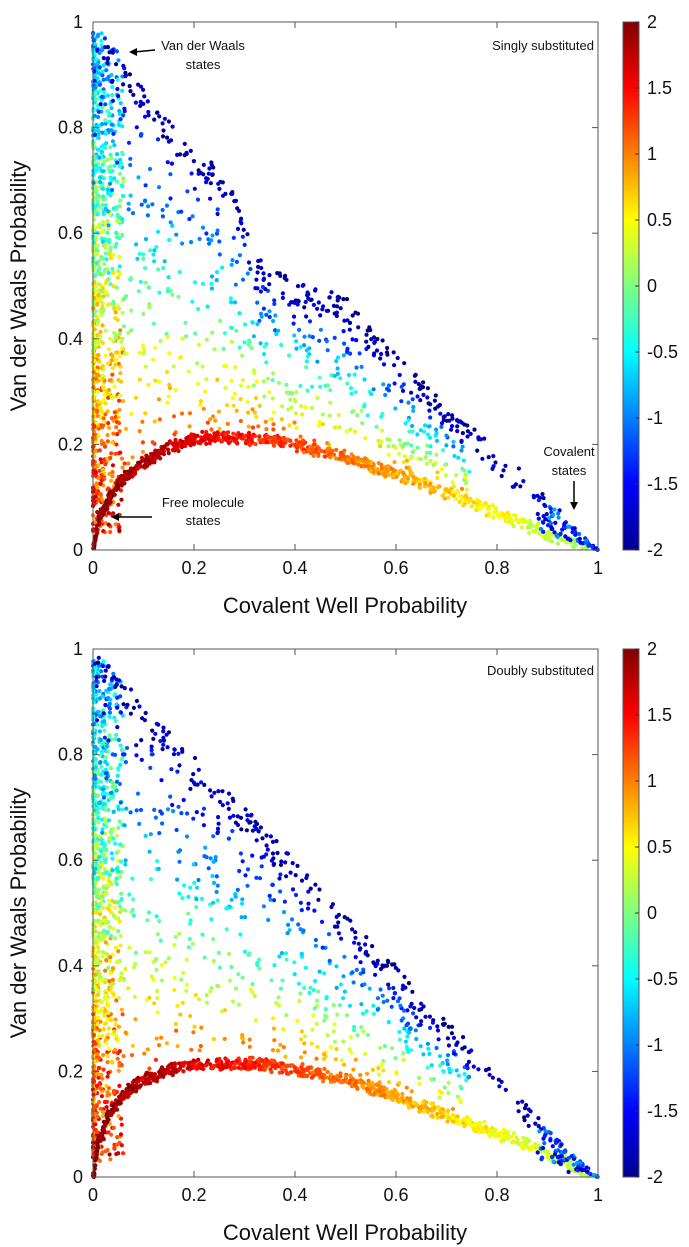  Describe the element at coordinates (294, 316) in the screenshot. I see `data-point-1973` at that location.